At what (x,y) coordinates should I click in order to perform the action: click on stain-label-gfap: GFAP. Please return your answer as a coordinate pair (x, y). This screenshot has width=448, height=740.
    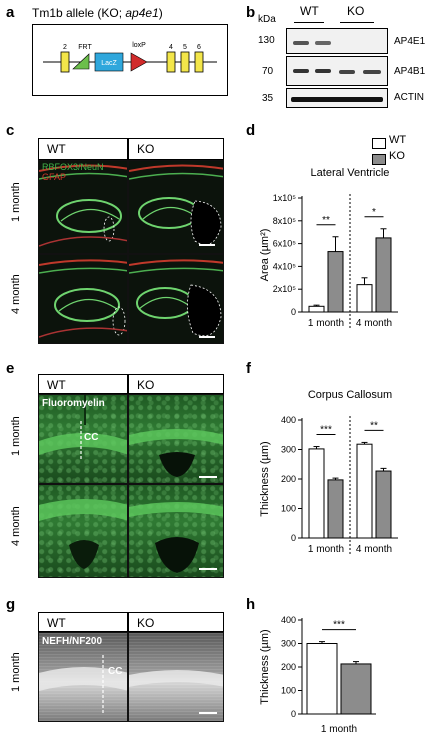
    Looking at the image, I should click on (54, 177).